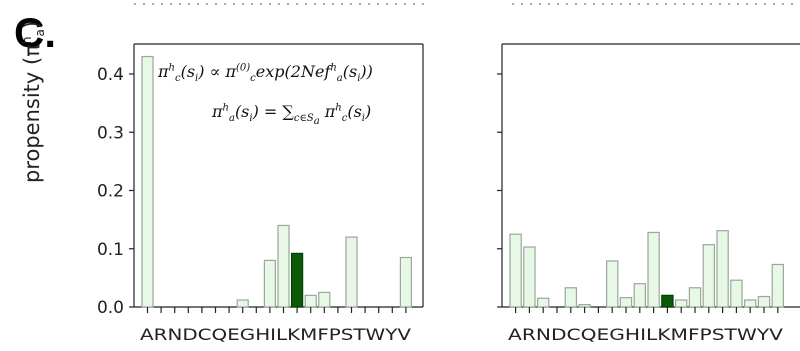 Image resolution: width=800 pixels, height=351 pixels. Describe the element at coordinates (764, 301) in the screenshot. I see `panel-2-bar-Y` at that location.